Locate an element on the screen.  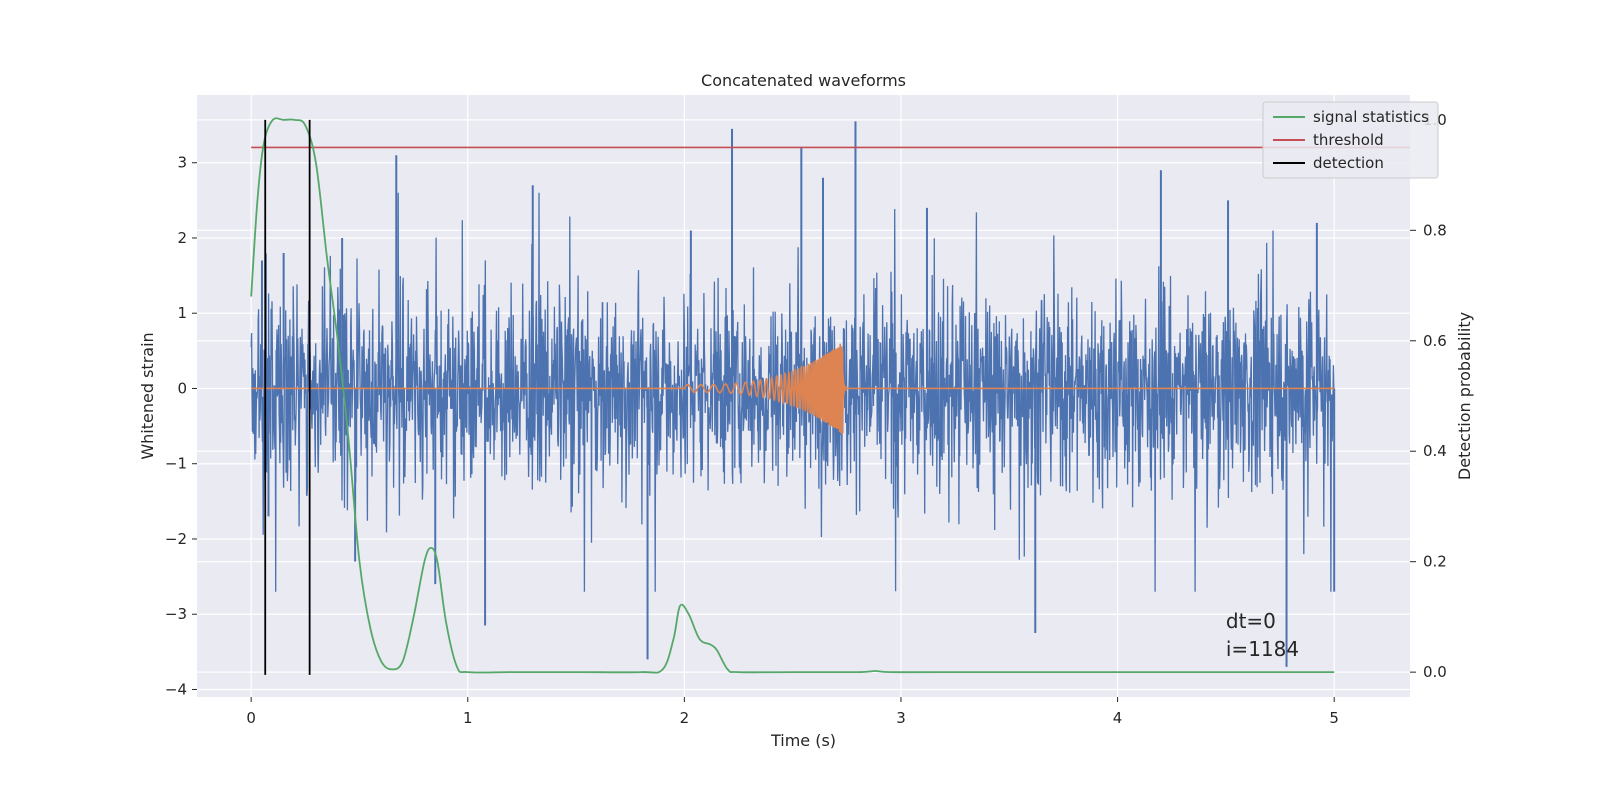
y2-axis-label: Detection probability is located at coordinates (1464, 396).